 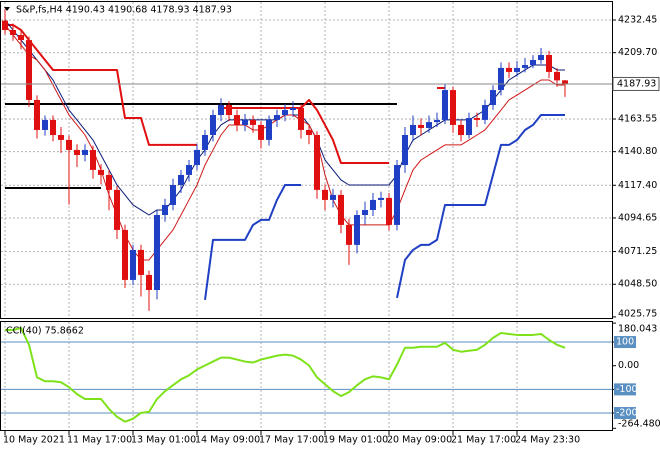 I want to click on y-tick-label: -264.4806, so click(x=639, y=424).